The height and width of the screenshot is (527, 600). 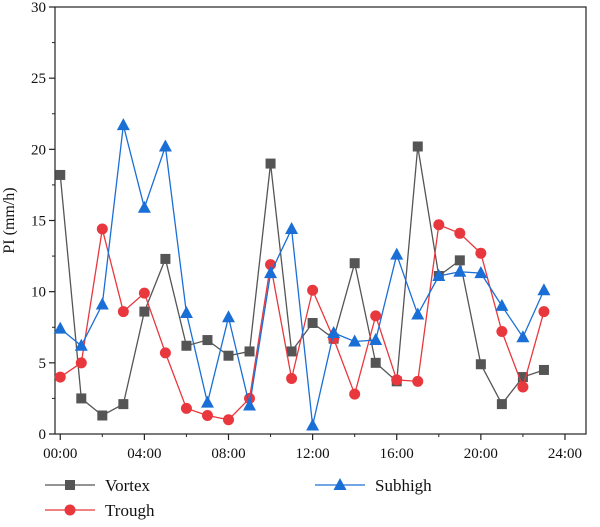 What do you see at coordinates (228, 454) in the screenshot?
I see `x-tick-label: 08:00` at bounding box center [228, 454].